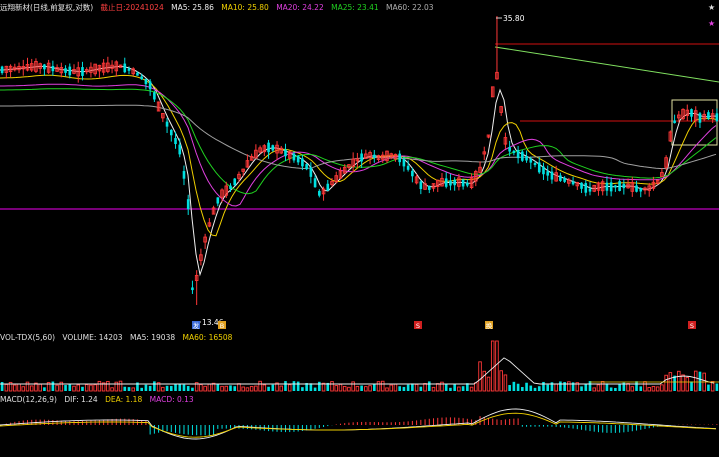  What do you see at coordinates (410, 7) in the screenshot?
I see `ma60-legend: MA60: 22.03` at bounding box center [410, 7].